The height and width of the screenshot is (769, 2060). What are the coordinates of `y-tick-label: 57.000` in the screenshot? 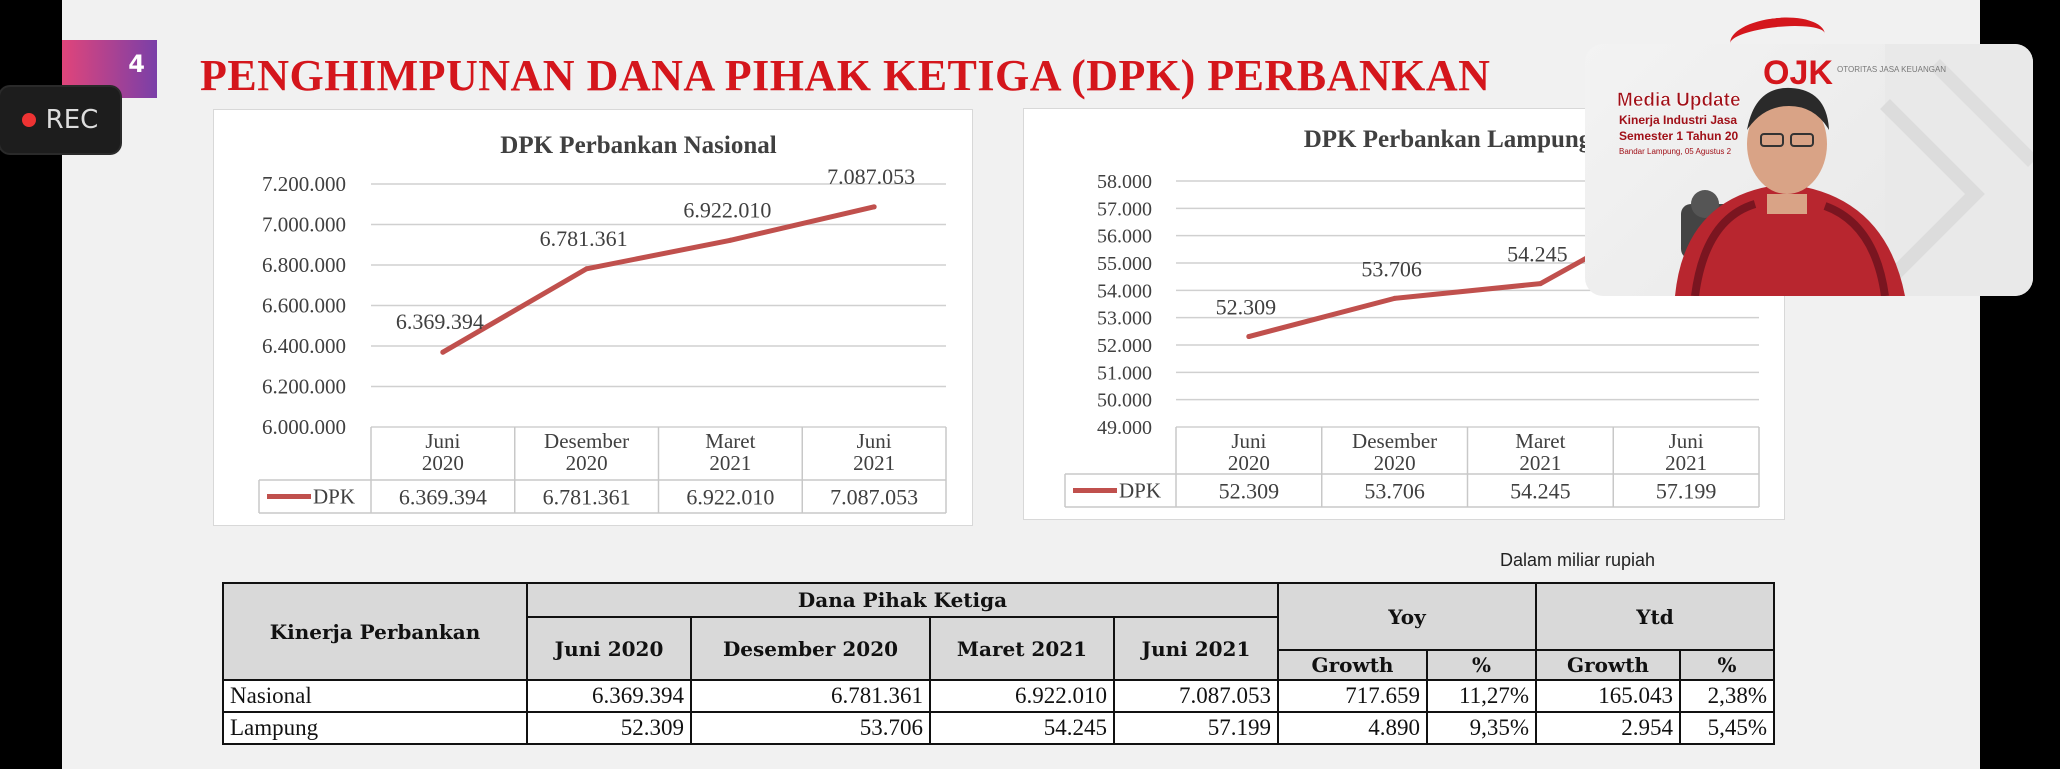 It's located at (1124, 209).